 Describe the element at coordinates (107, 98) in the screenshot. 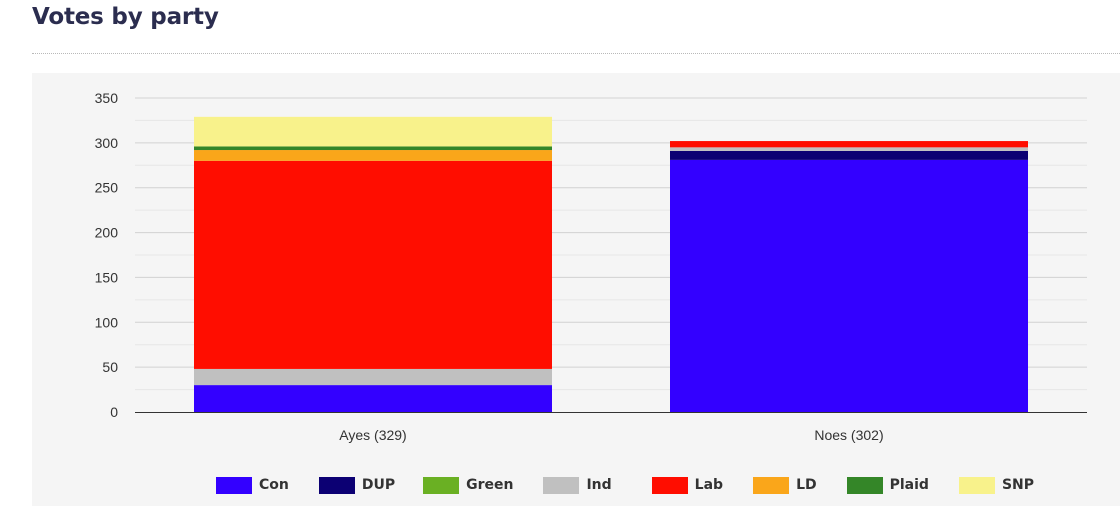

I see `y-tick-label: 350` at that location.